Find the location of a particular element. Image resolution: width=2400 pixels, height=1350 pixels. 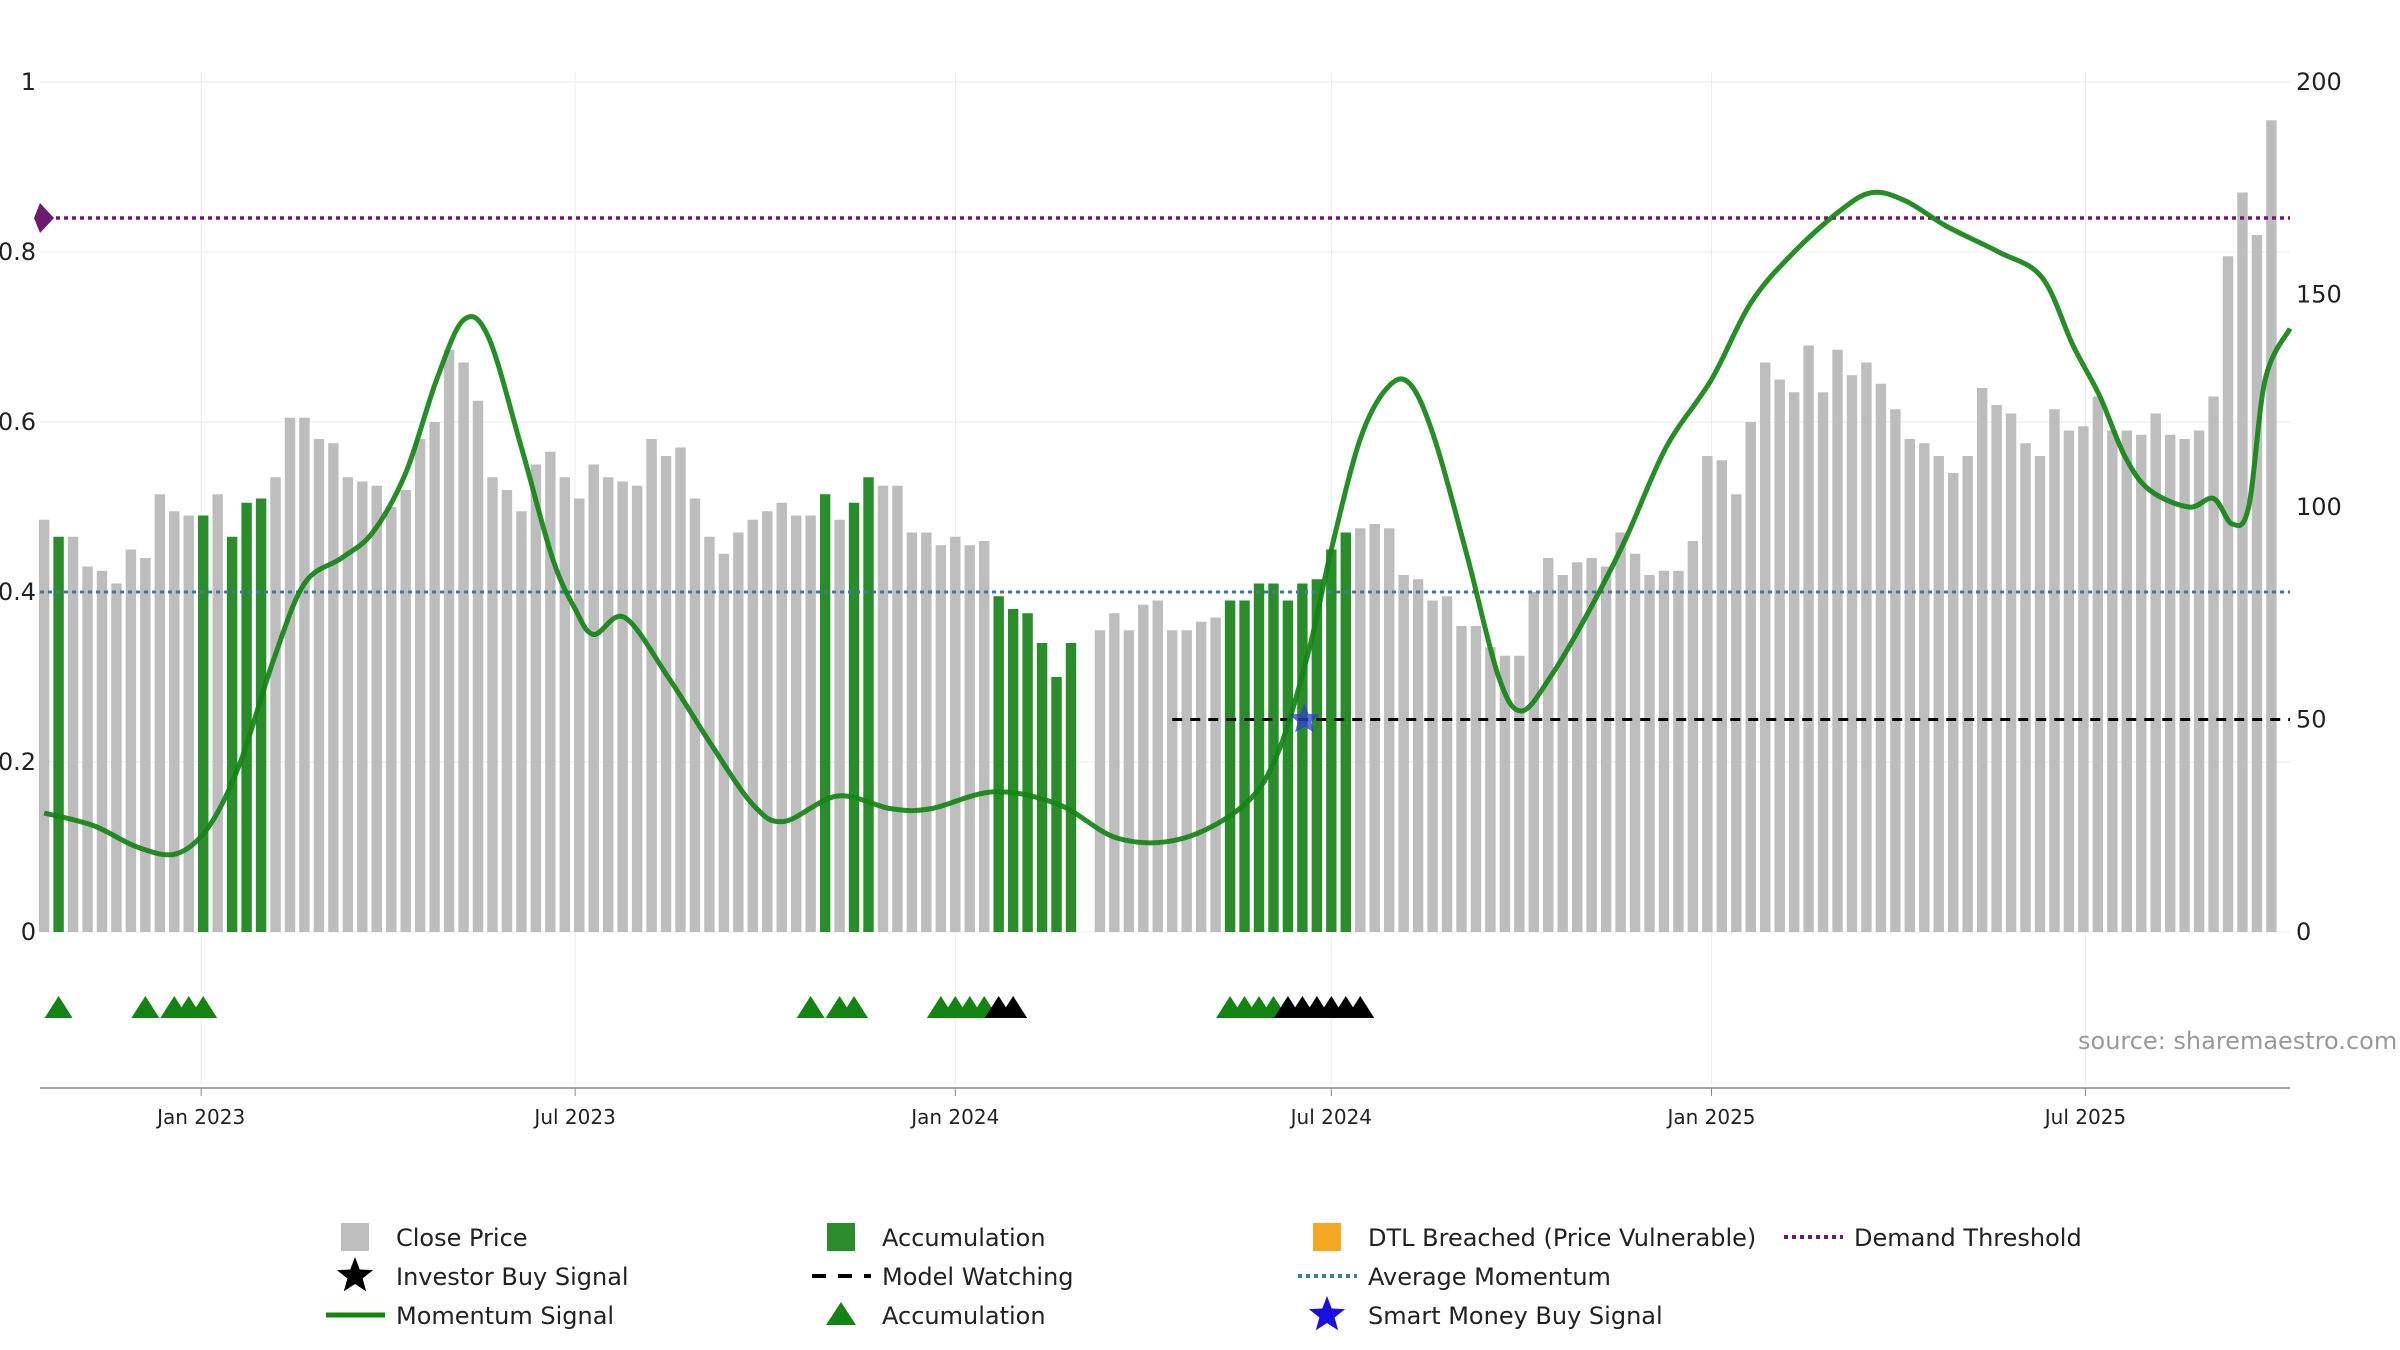

legend-label: Demand Threshold is located at coordinates (1968, 1238).